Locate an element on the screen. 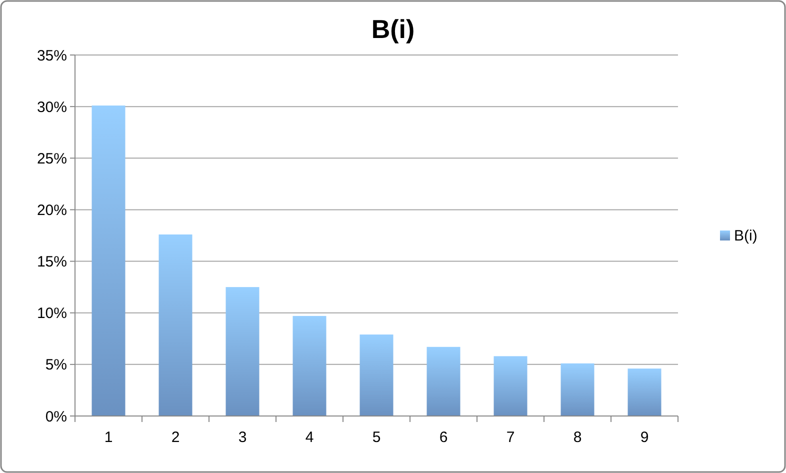 The height and width of the screenshot is (473, 786). x-tick-label: 2 is located at coordinates (175, 437).